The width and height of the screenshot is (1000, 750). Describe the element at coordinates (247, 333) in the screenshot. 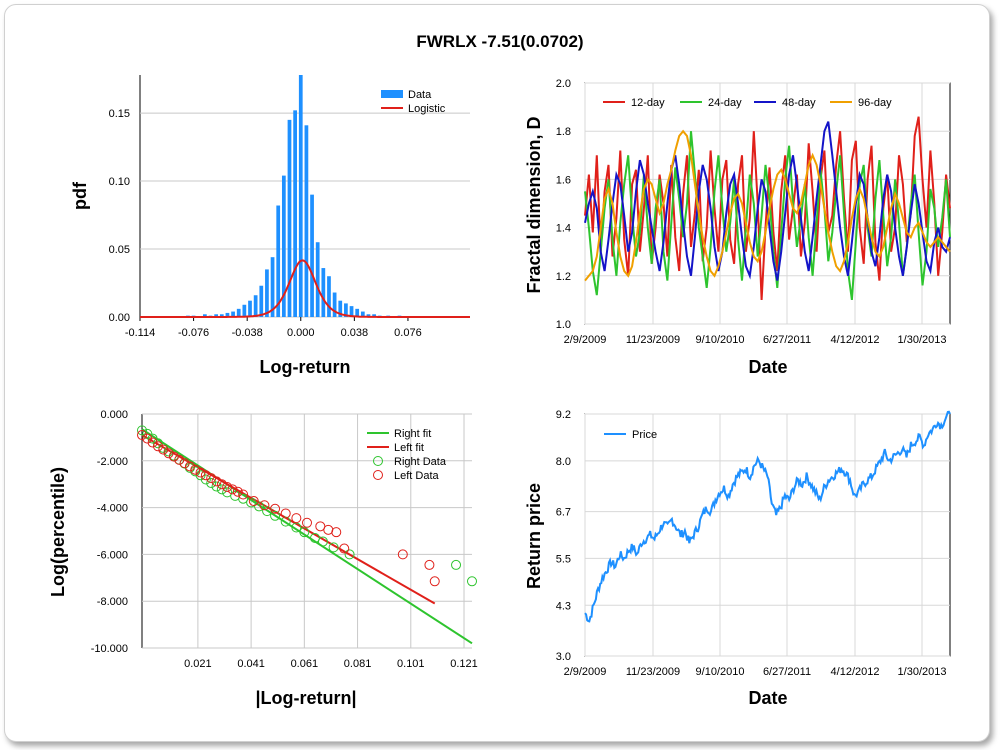

I see `x-tick-label: -0.038` at that location.